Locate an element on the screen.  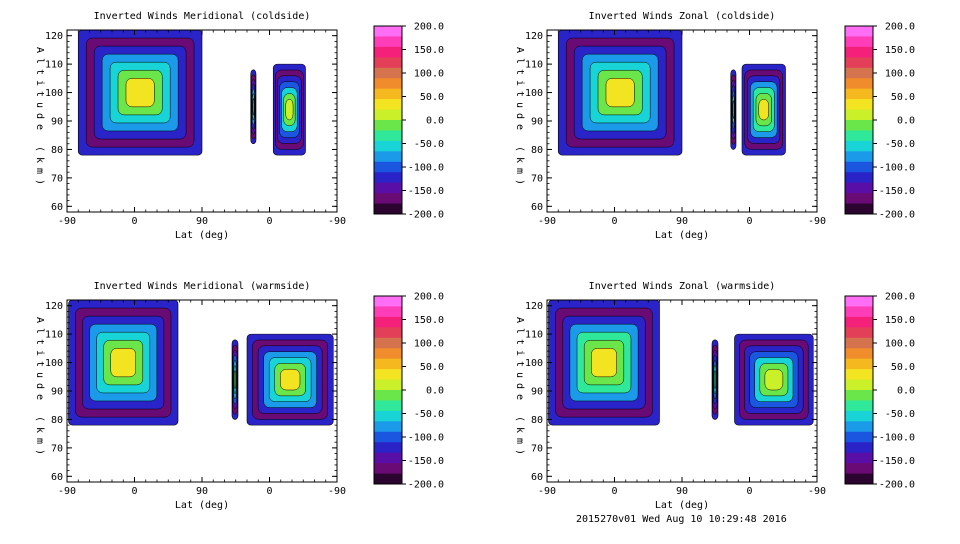
colorbar-tick-label: 150.0 is located at coordinates (429, 320).